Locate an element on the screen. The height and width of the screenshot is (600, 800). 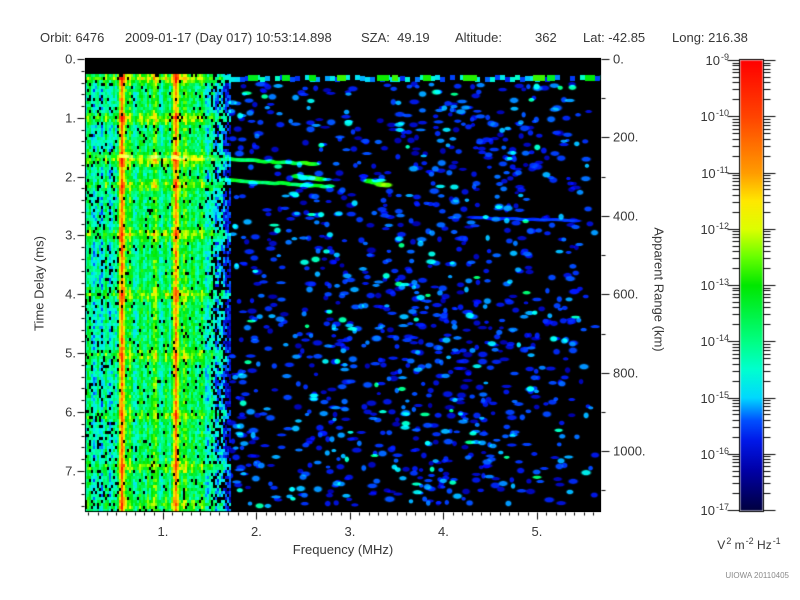
colorbar-exponent: -15 is located at coordinates (722, 394).